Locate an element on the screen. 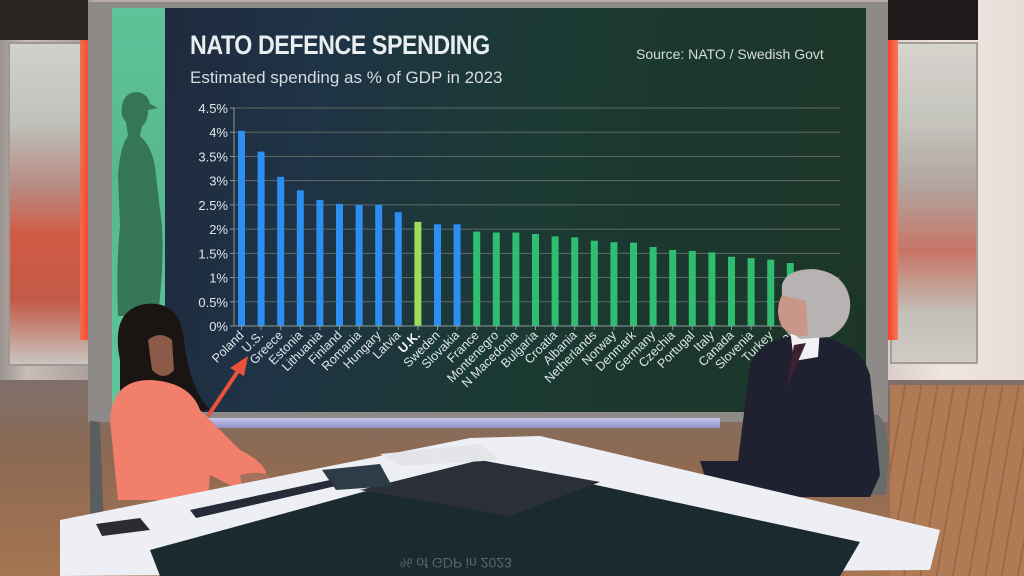  y-tick-label: 2% is located at coordinates (218, 229).